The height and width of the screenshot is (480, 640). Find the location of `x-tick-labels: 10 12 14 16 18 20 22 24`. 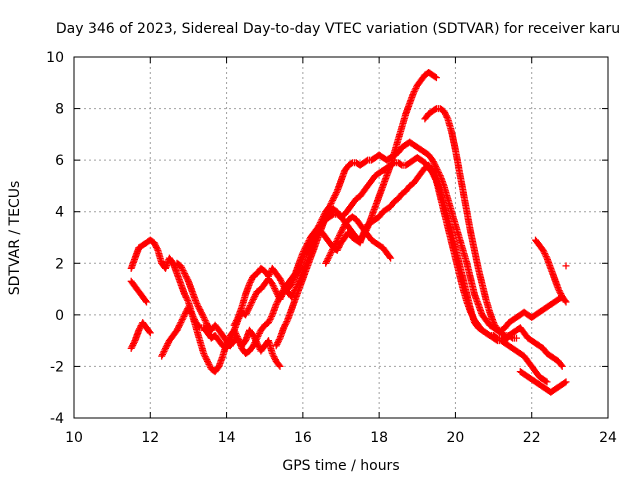

x-tick-labels: 10 12 14 16 18 20 22 24 is located at coordinates (341, 438).